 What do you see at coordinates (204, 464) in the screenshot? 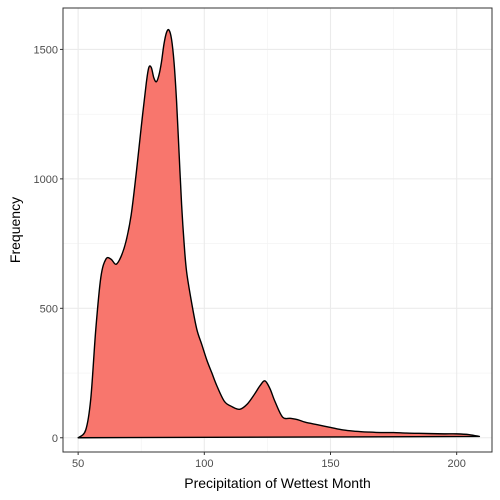
I see `x-tick-label: 100` at bounding box center [204, 464].